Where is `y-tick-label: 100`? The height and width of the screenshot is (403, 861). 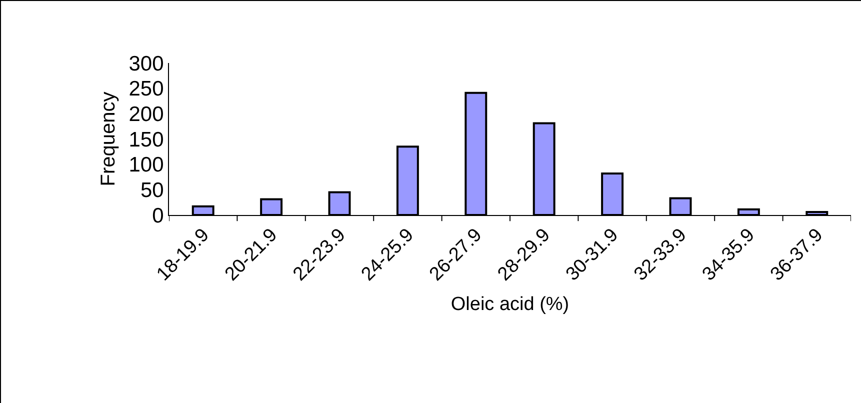
y-tick-label: 100 is located at coordinates (146, 165).